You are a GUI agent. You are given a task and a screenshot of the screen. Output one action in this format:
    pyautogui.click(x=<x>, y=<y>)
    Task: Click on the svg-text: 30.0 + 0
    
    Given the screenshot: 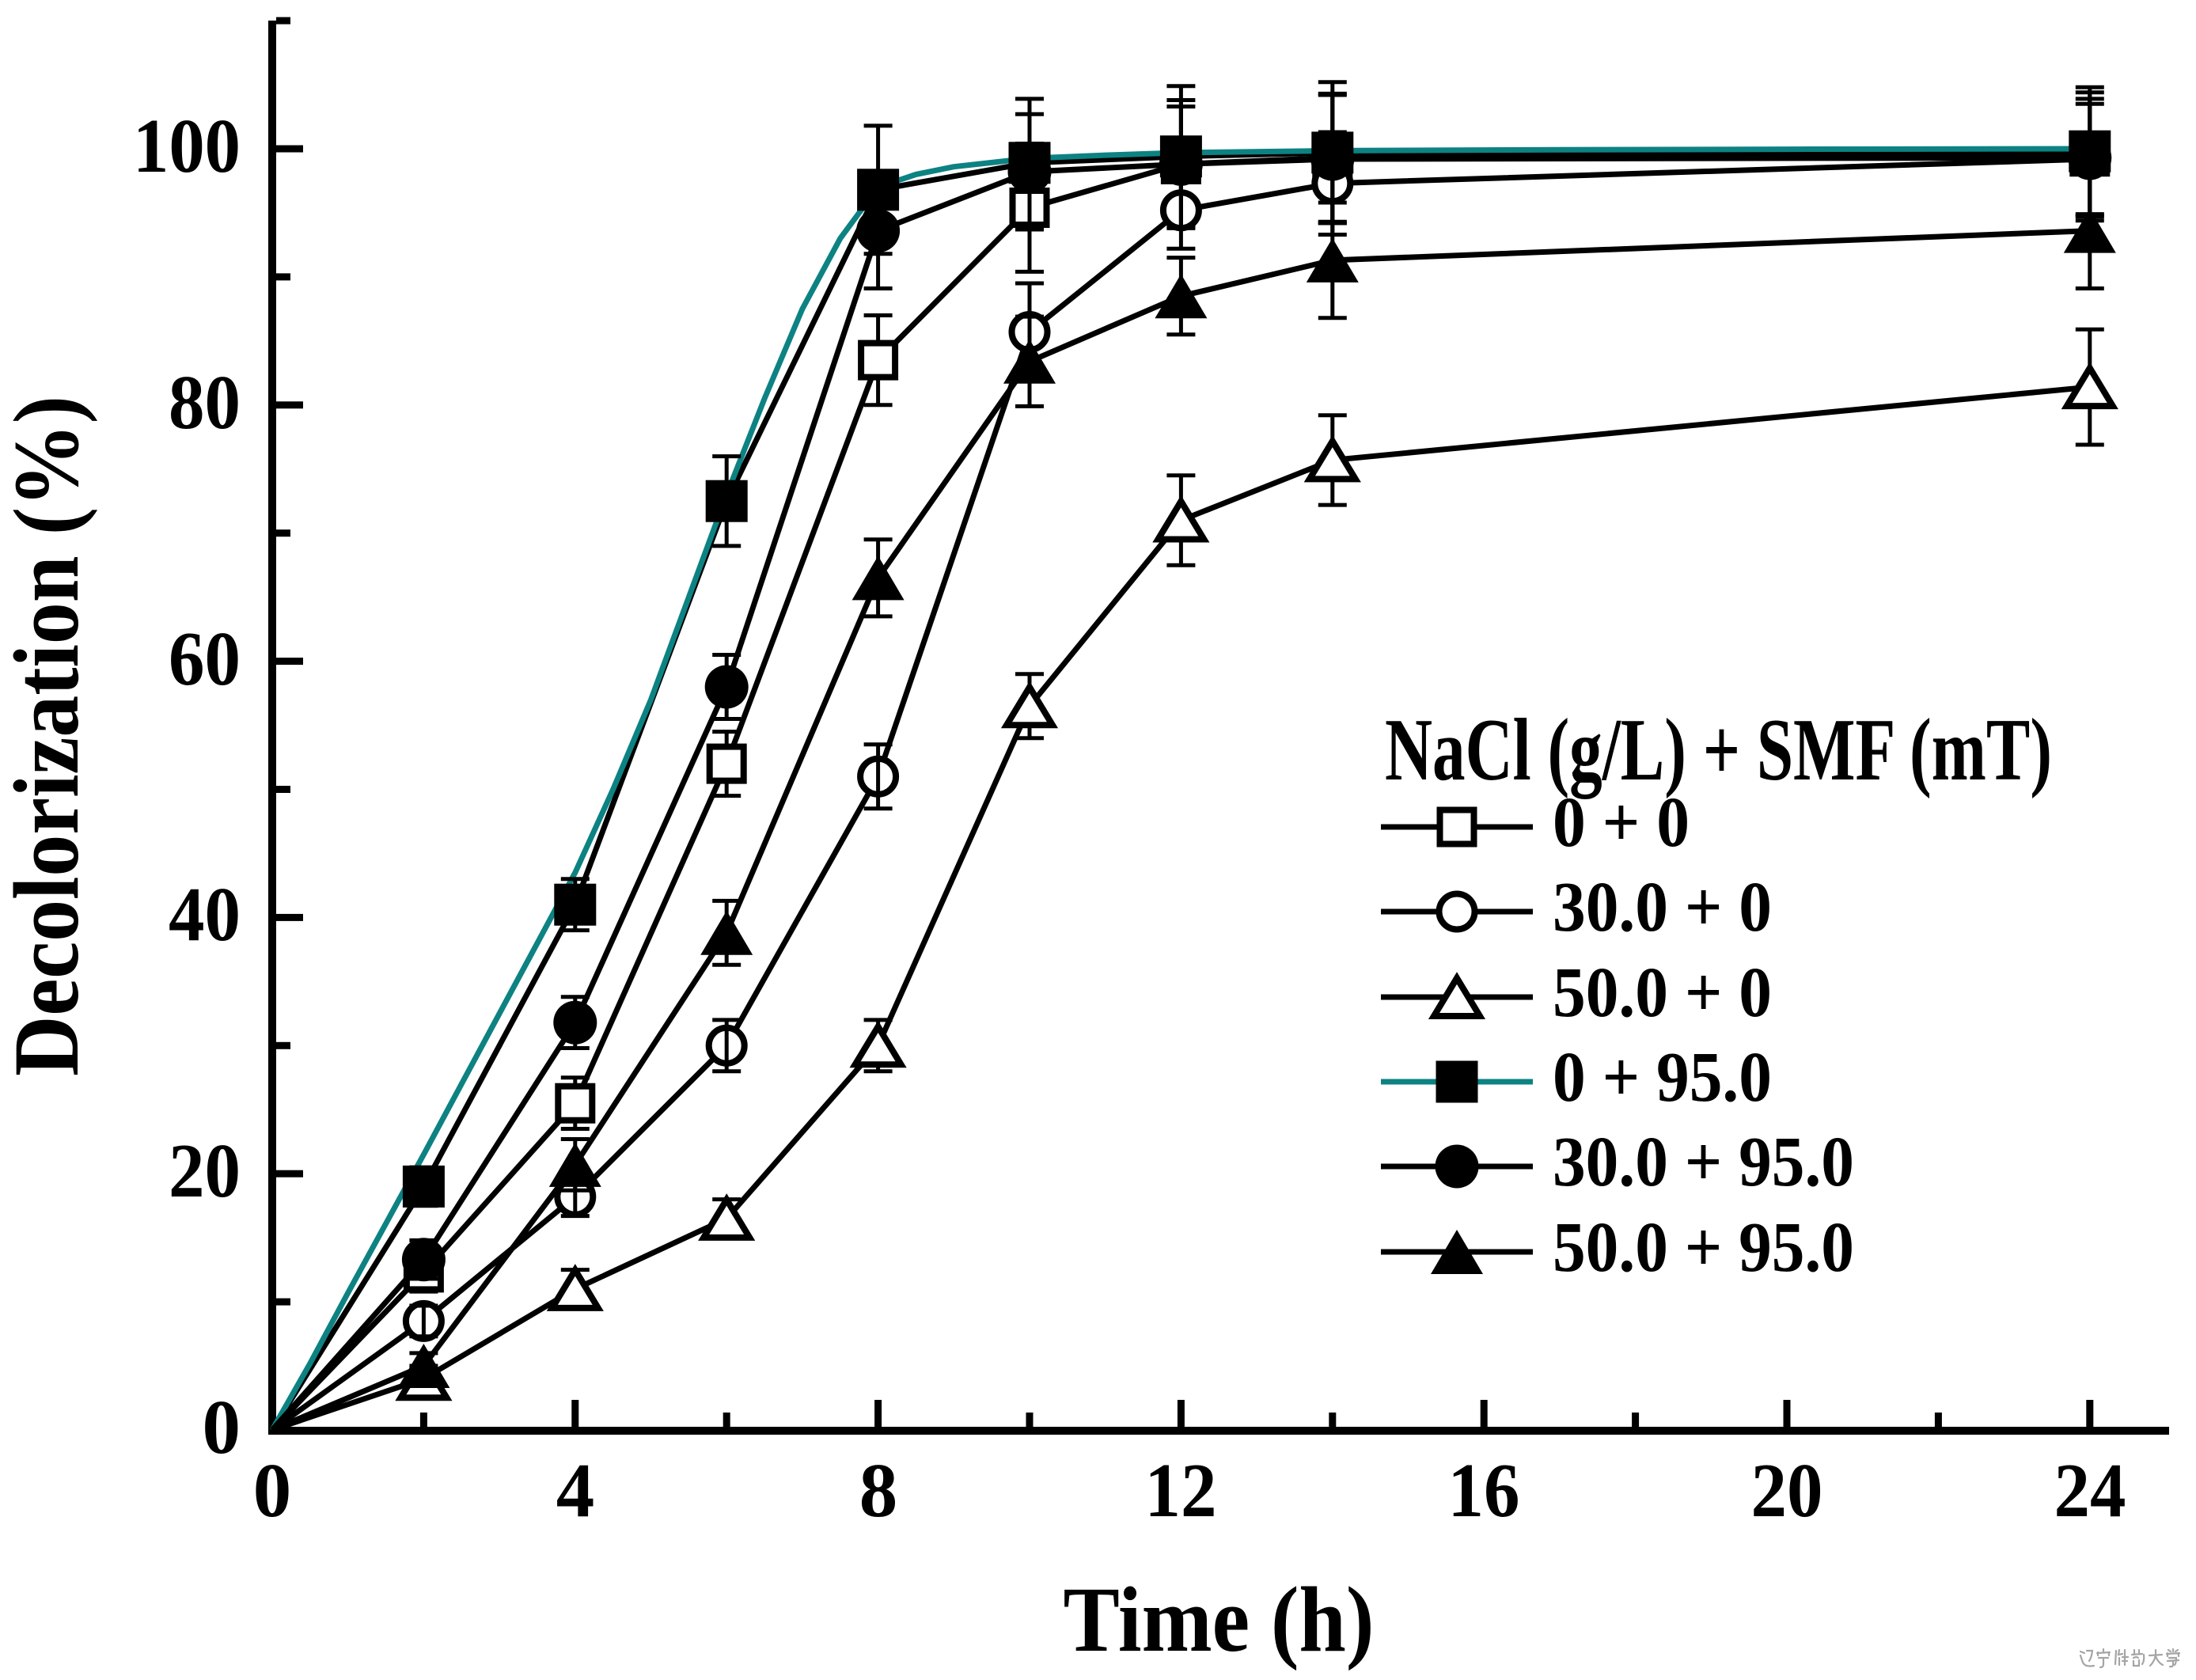 What is the action you would take?
    pyautogui.click(x=1662, y=907)
    